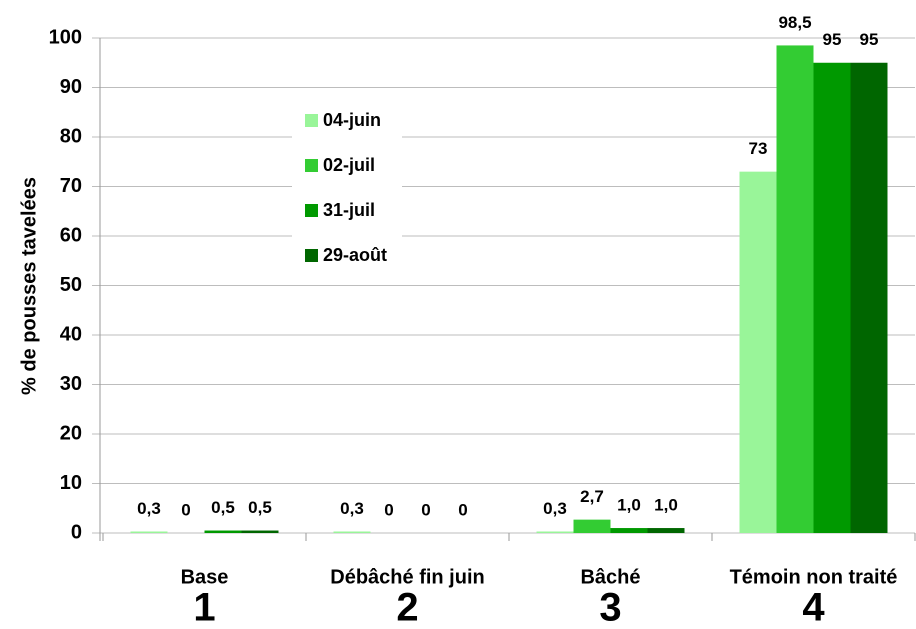  Describe the element at coordinates (610, 607) in the screenshot. I see `category-number: 3` at that location.